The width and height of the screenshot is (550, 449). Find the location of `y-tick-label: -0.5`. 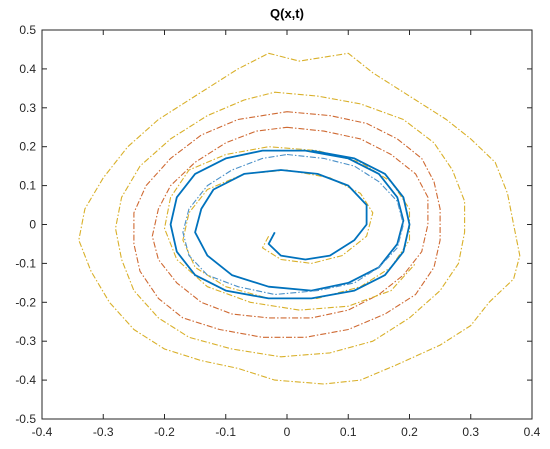

y-tick-label: -0.5 is located at coordinates (25, 419).